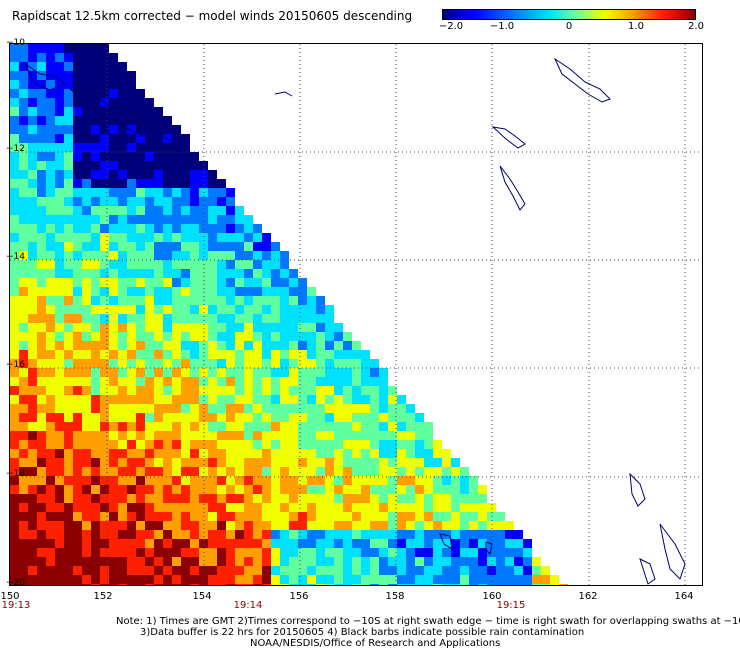 The height and width of the screenshot is (650, 740). What do you see at coordinates (15, 474) in the screenshot?
I see `lat-label: −18` at bounding box center [15, 474].